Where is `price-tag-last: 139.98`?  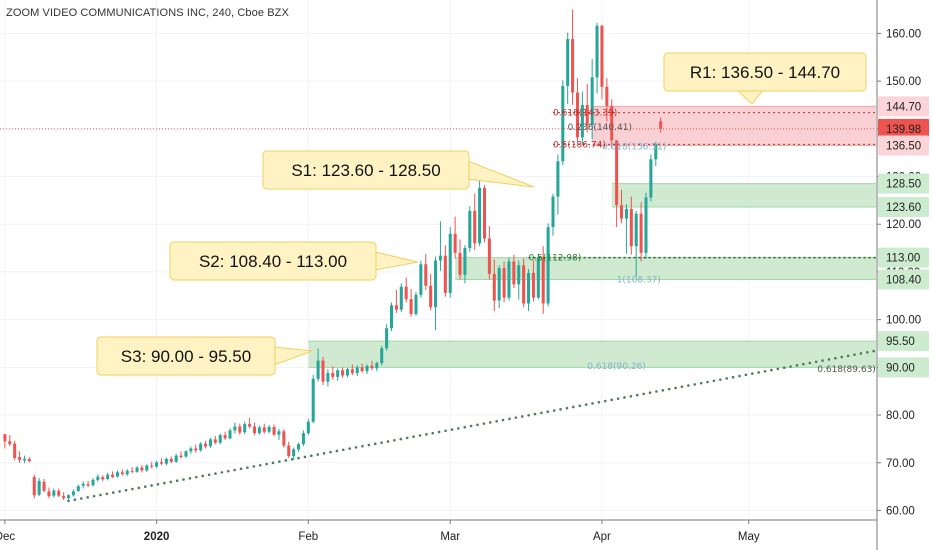 price-tag-last: 139.98 is located at coordinates (903, 128).